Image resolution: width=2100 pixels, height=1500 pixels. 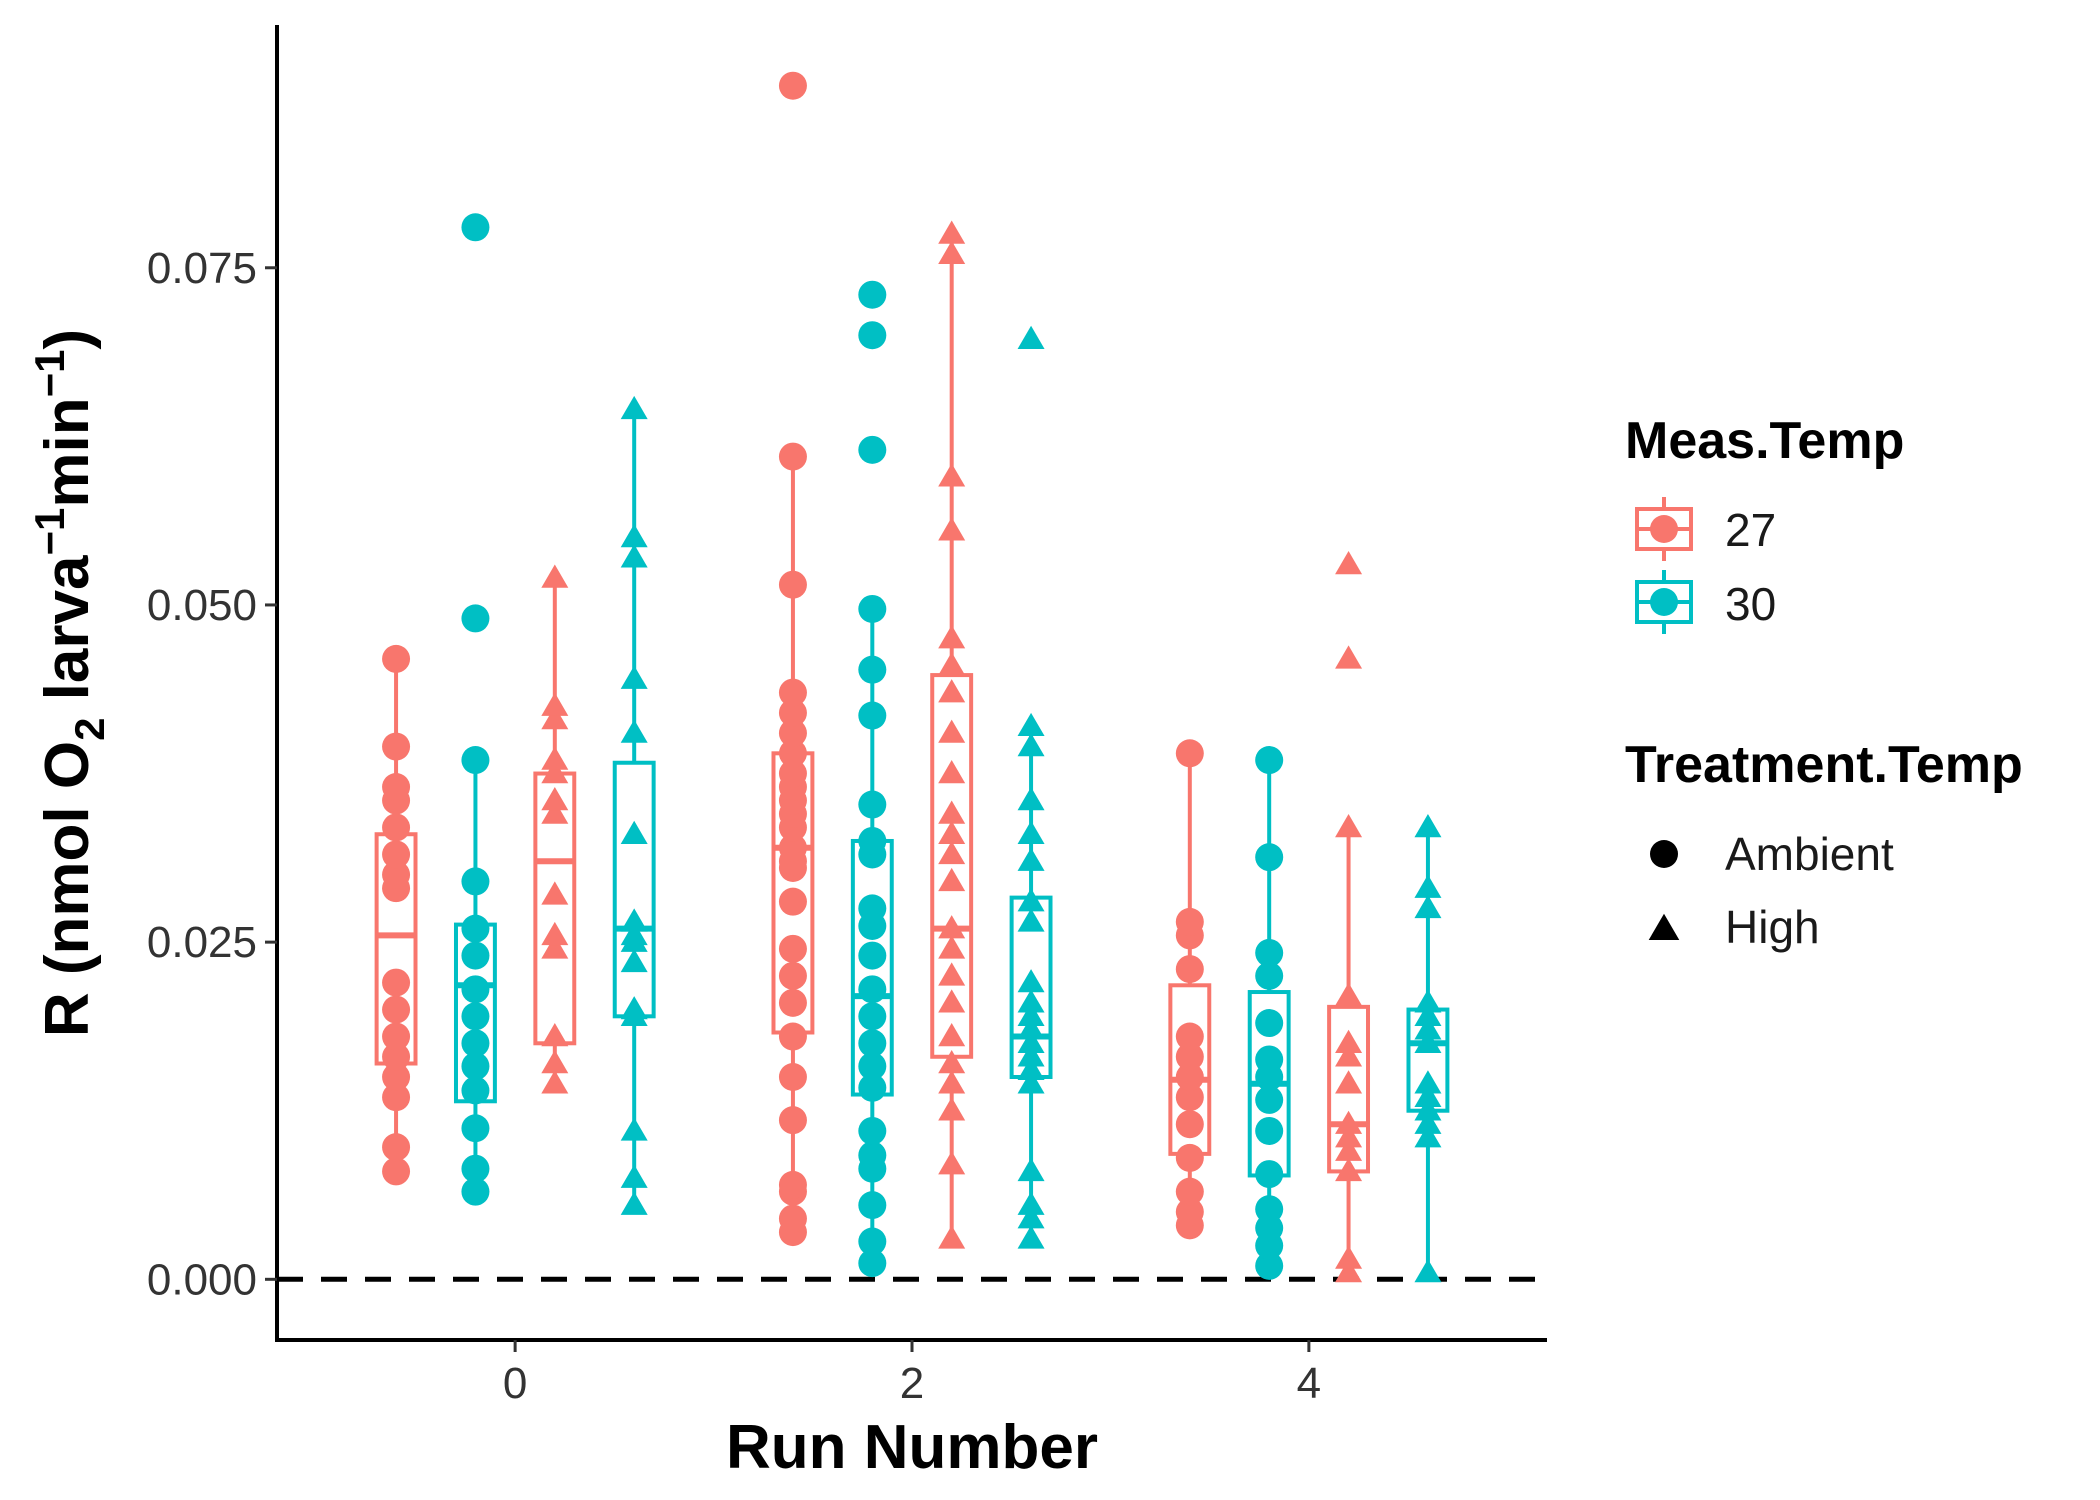 I want to click on legend-key-circle, so click(x=1664, y=854).